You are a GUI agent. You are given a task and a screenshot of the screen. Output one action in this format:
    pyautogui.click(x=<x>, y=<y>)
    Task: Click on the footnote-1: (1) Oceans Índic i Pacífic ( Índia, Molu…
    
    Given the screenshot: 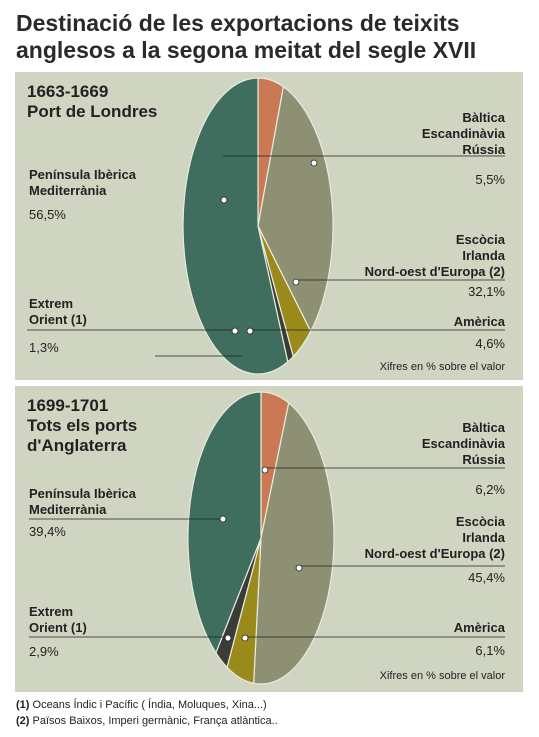 What is the action you would take?
    pyautogui.click(x=147, y=705)
    